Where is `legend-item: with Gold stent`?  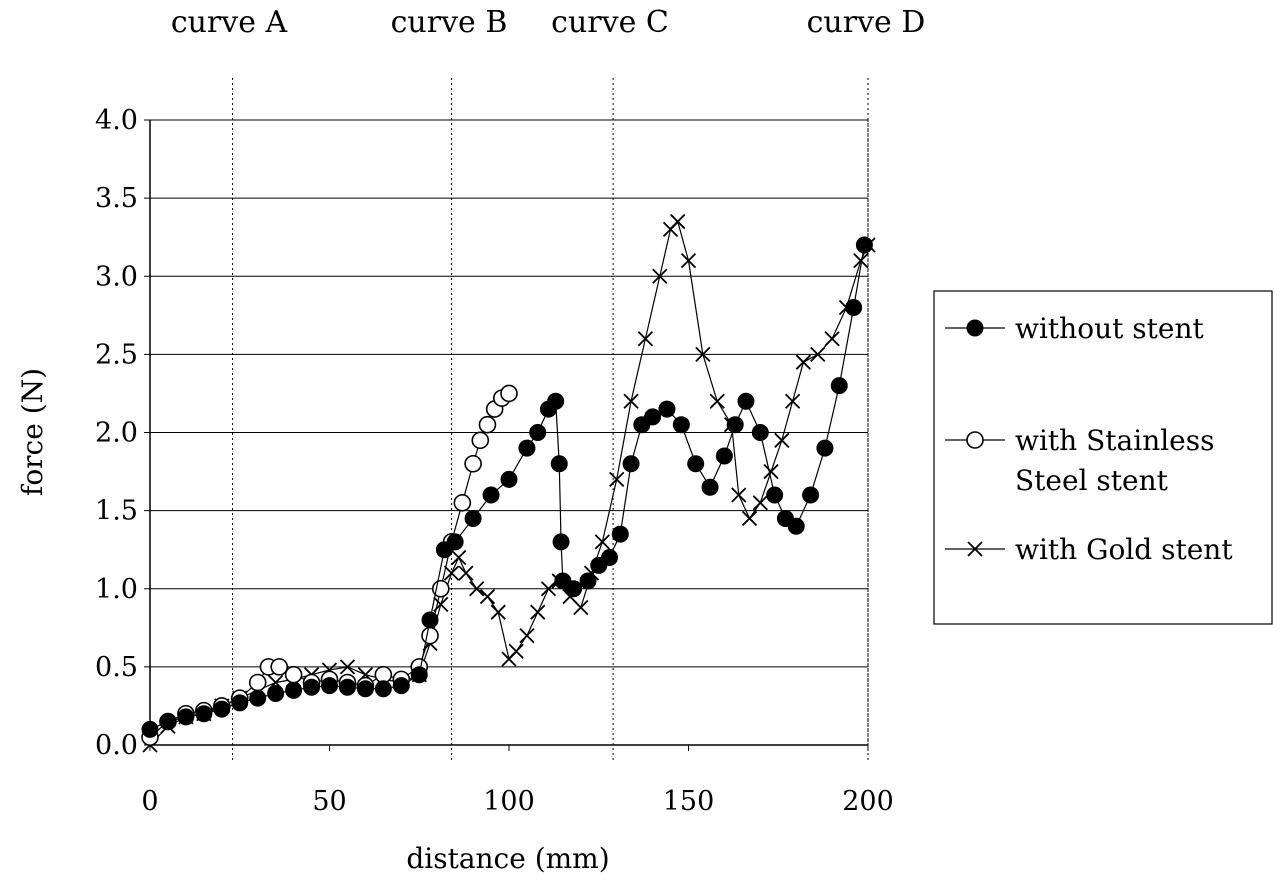 legend-item: with Gold stent is located at coordinates (1089, 549).